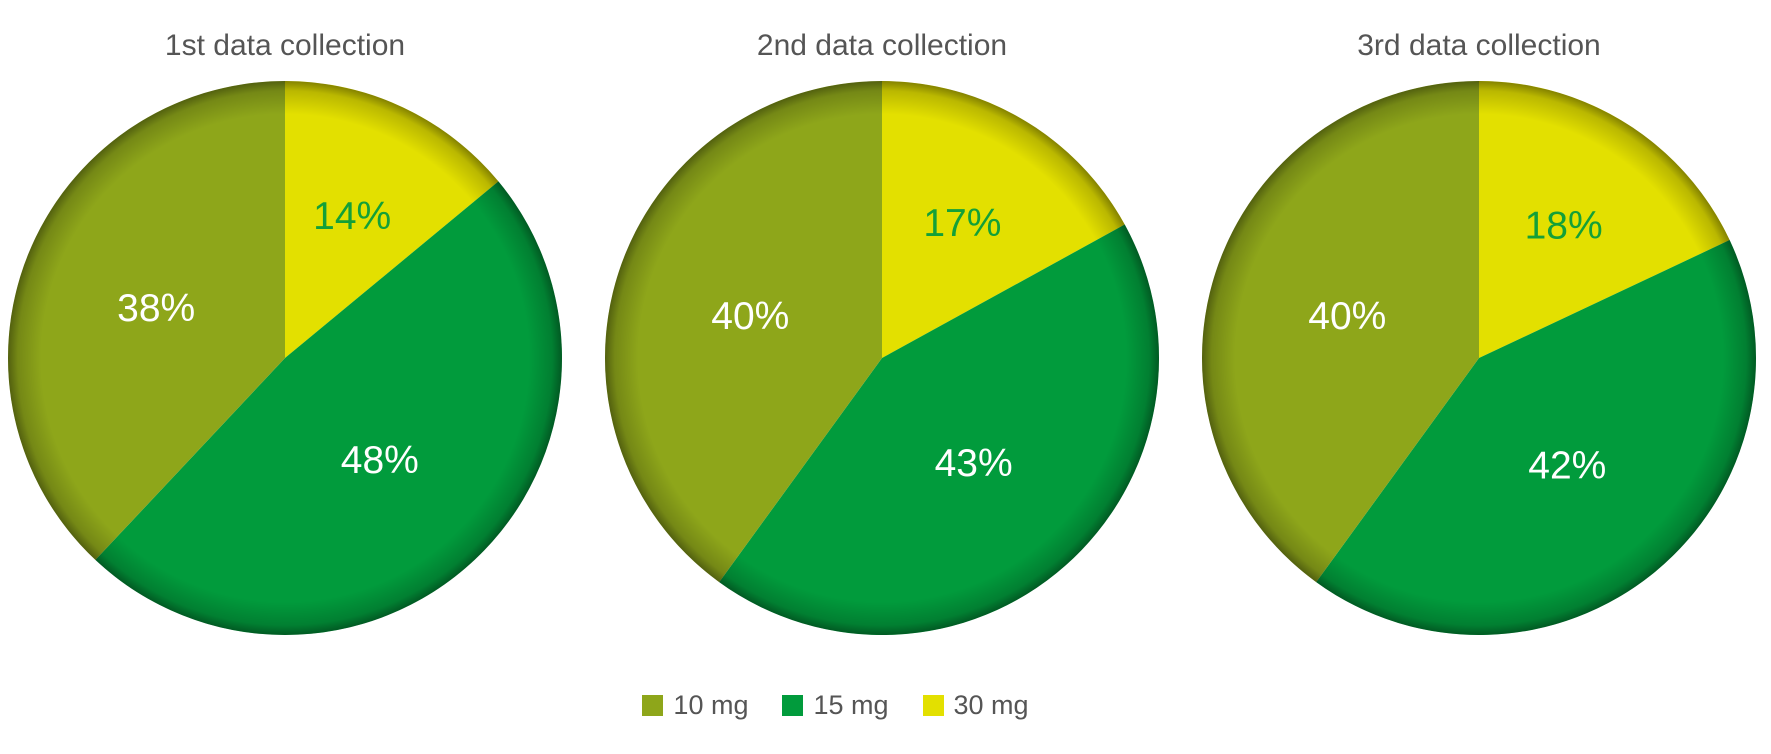 The image size is (1771, 754). I want to click on pie-2-label-30mg: 17%, so click(962, 223).